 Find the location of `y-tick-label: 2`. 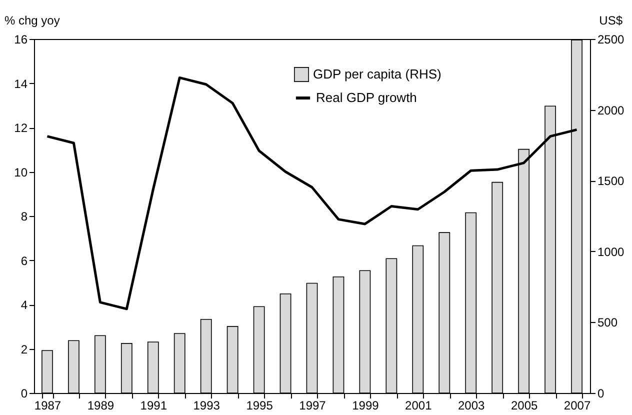

y-tick-label: 2 is located at coordinates (24, 349).